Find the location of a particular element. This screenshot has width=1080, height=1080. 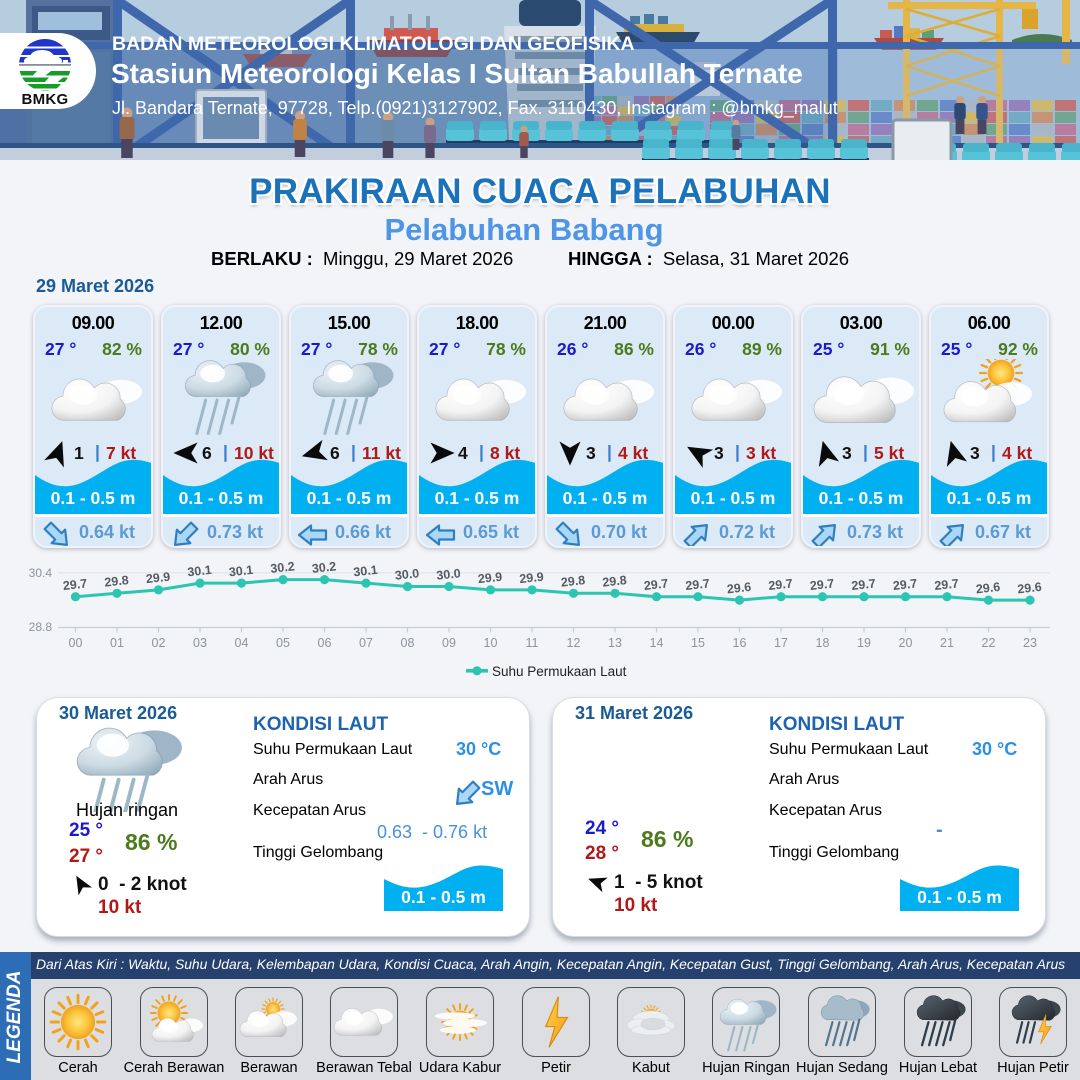

svg-text: 10 is located at coordinates (491, 643).